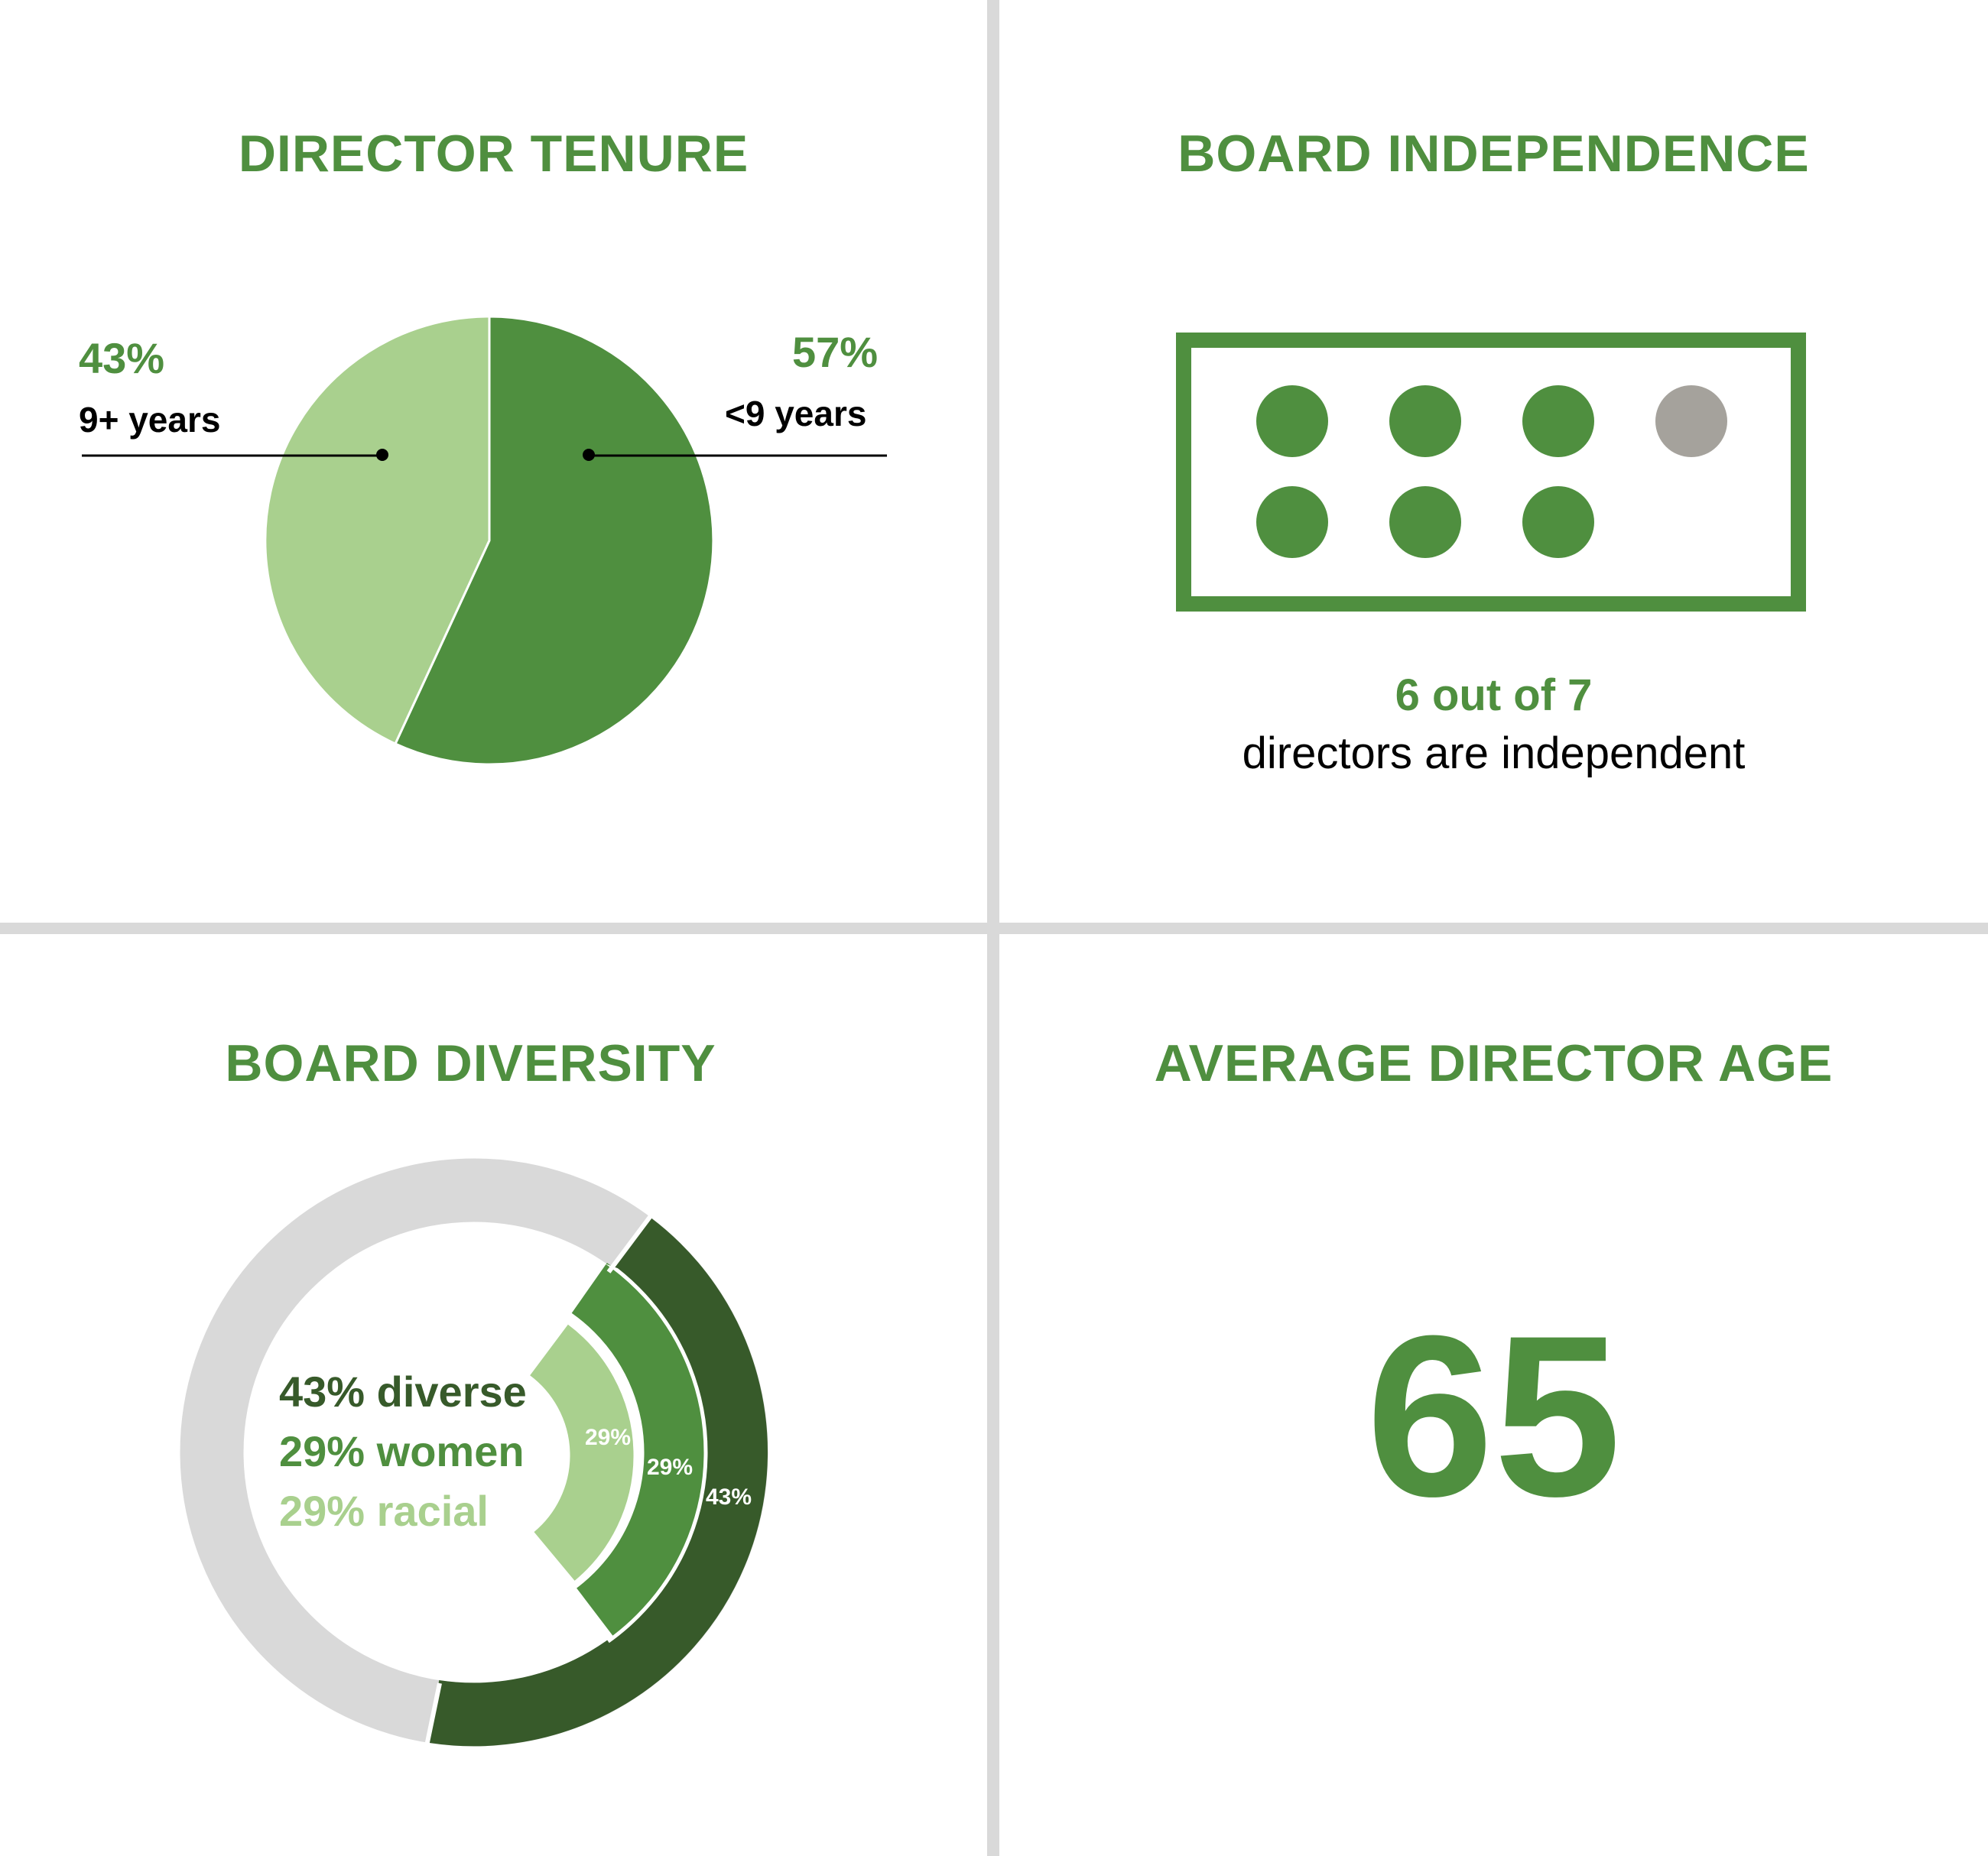  What do you see at coordinates (122, 358) in the screenshot?
I see `tenure-9plus-pct: 43%` at bounding box center [122, 358].